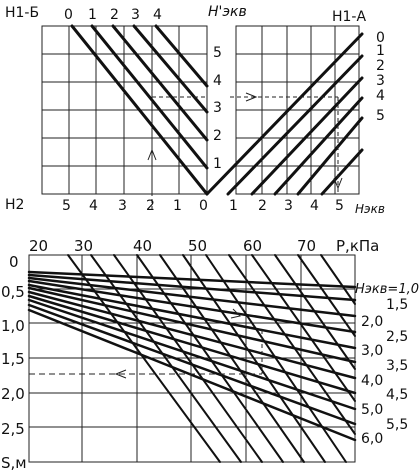 Image resolution: width=420 pixels, height=475 pixels. Describe the element at coordinates (68, 15) in the screenshot. I see `top-scale-0: 0` at that location.